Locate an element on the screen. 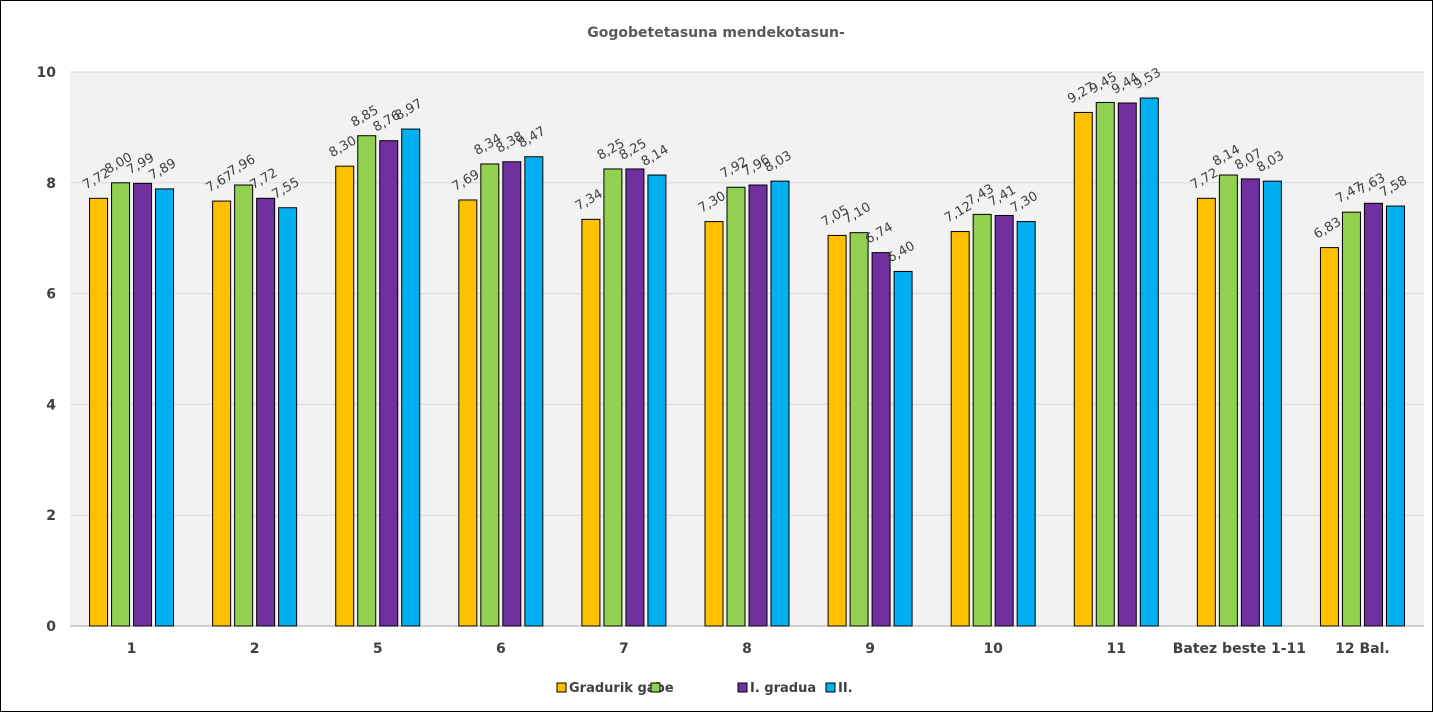 This screenshot has width=1433, height=712. legend-label: II. is located at coordinates (845, 688).